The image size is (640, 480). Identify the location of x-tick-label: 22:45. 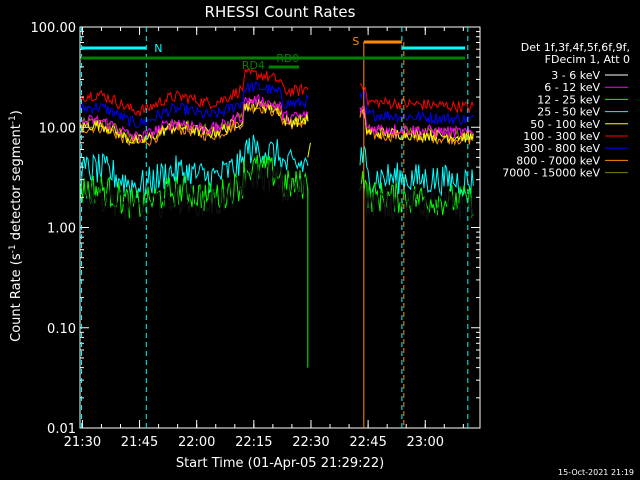
(367, 442).